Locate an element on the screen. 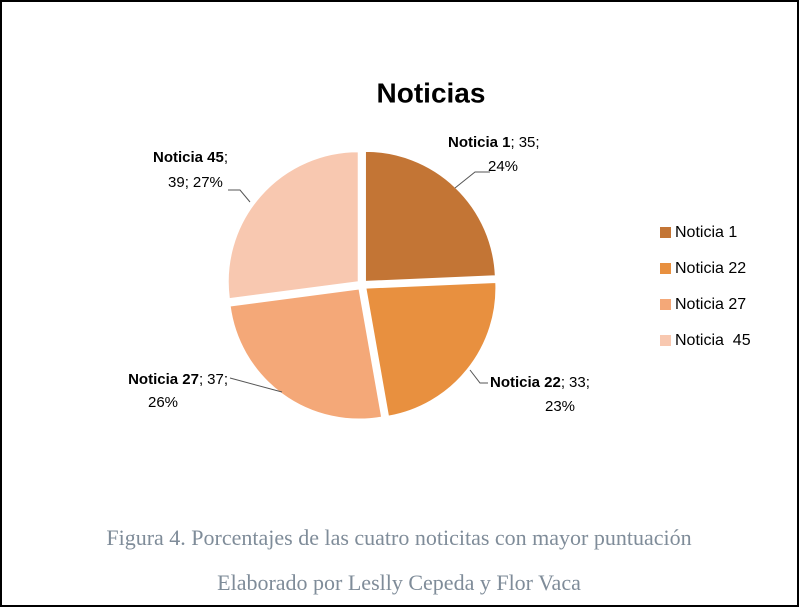  data-label: 24% is located at coordinates (503, 166).